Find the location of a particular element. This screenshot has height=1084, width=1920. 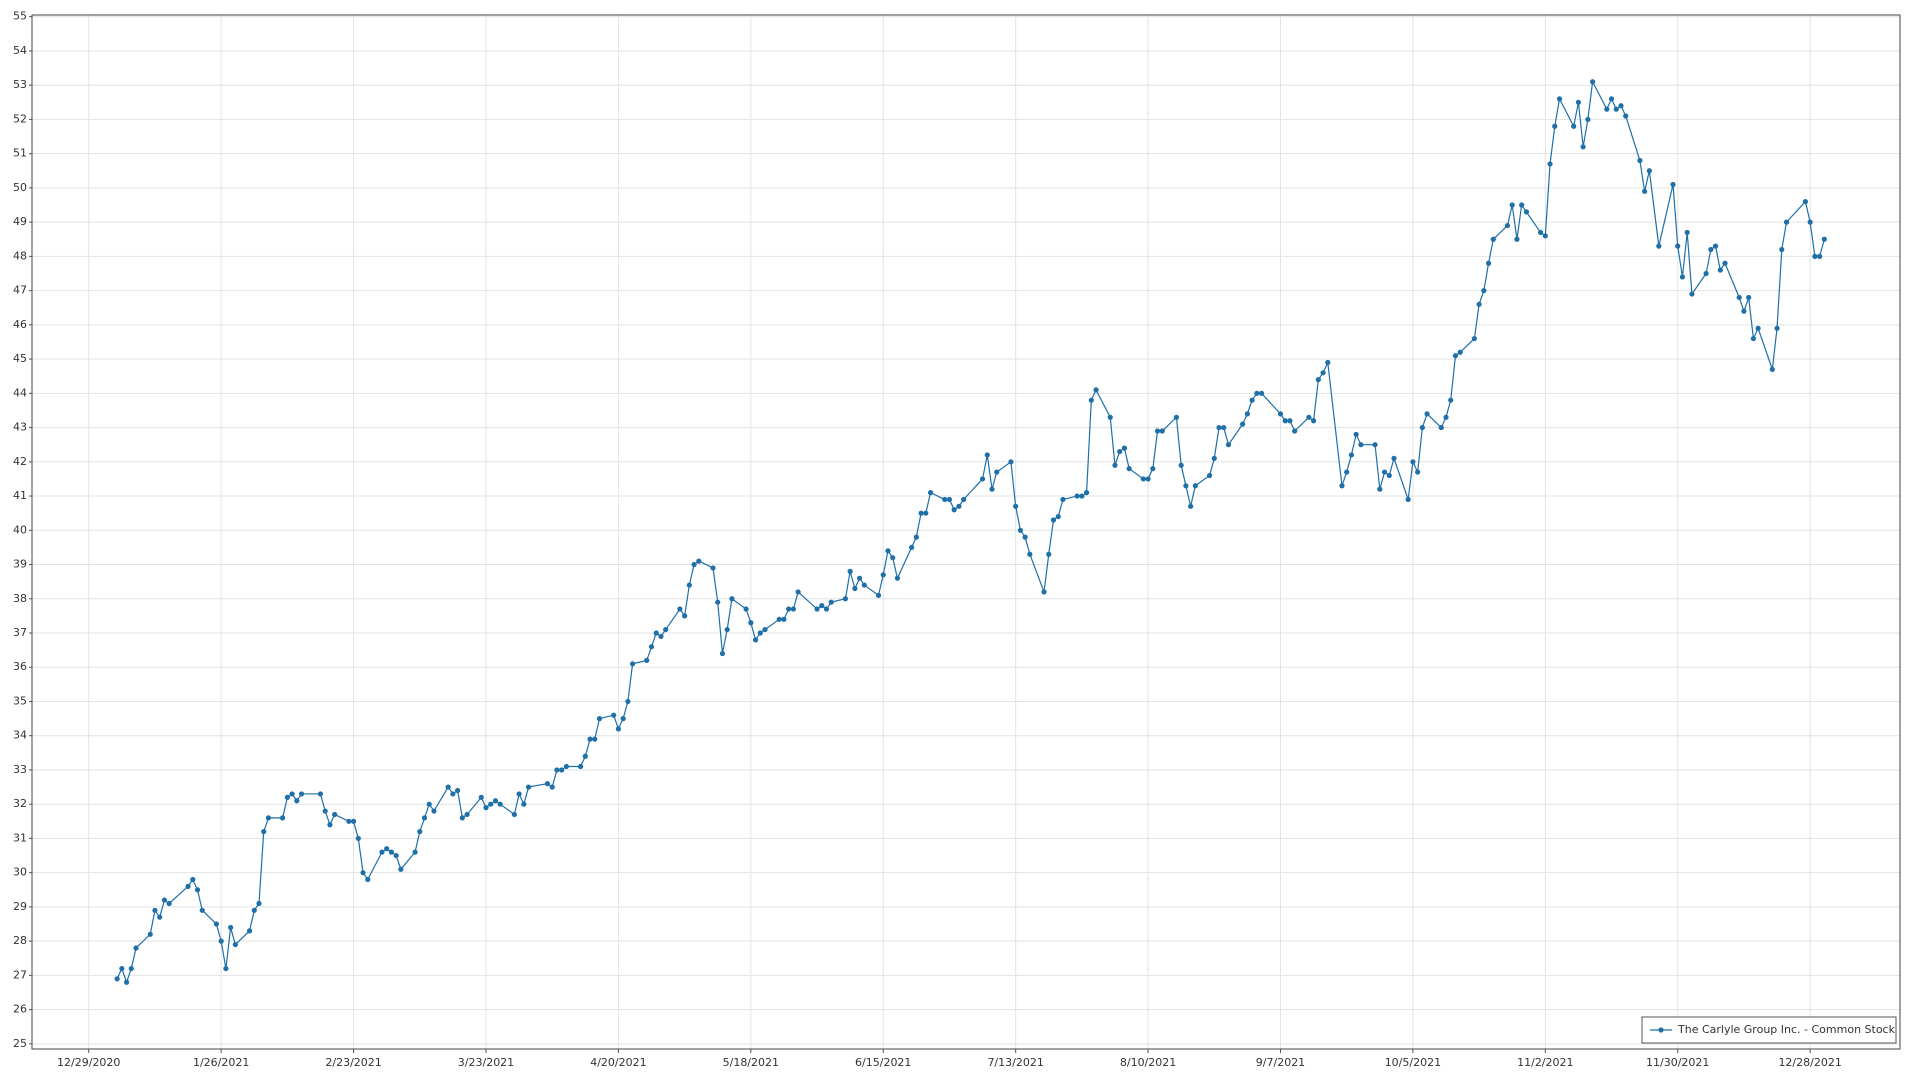

legend-box is located at coordinates (1769, 1030).